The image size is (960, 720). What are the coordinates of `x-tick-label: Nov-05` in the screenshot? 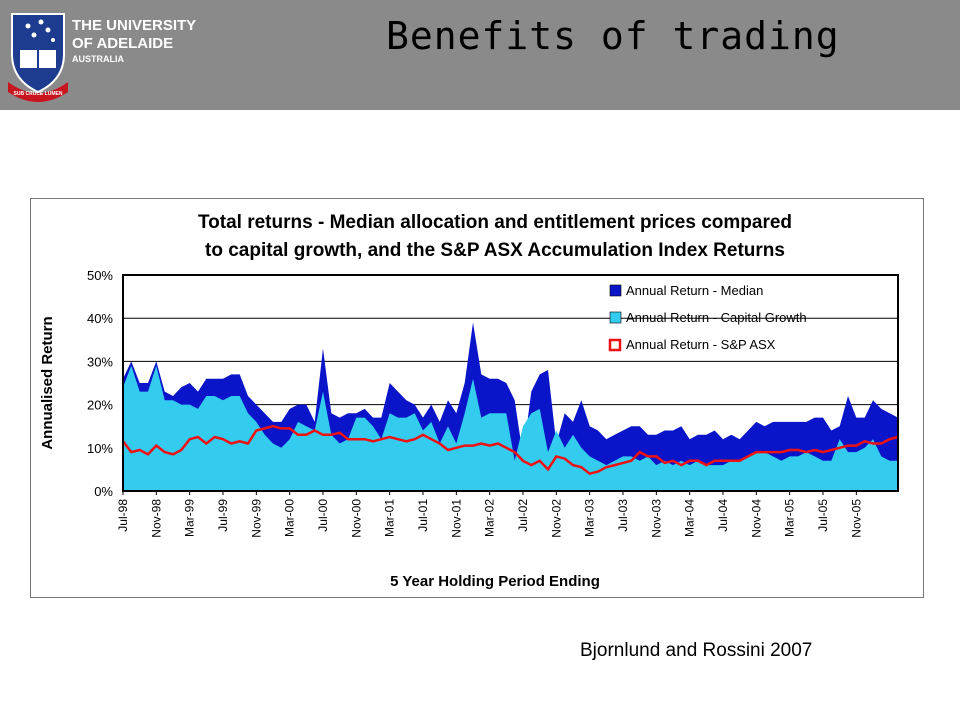 It's located at (856, 518).